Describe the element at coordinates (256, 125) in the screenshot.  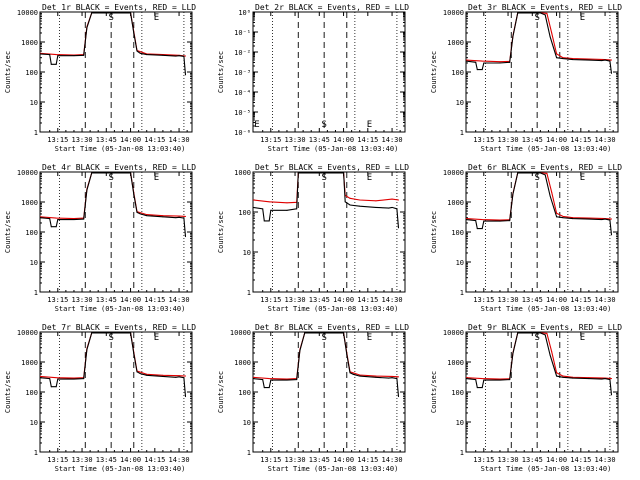
I see `marker-E-left: E` at that location.